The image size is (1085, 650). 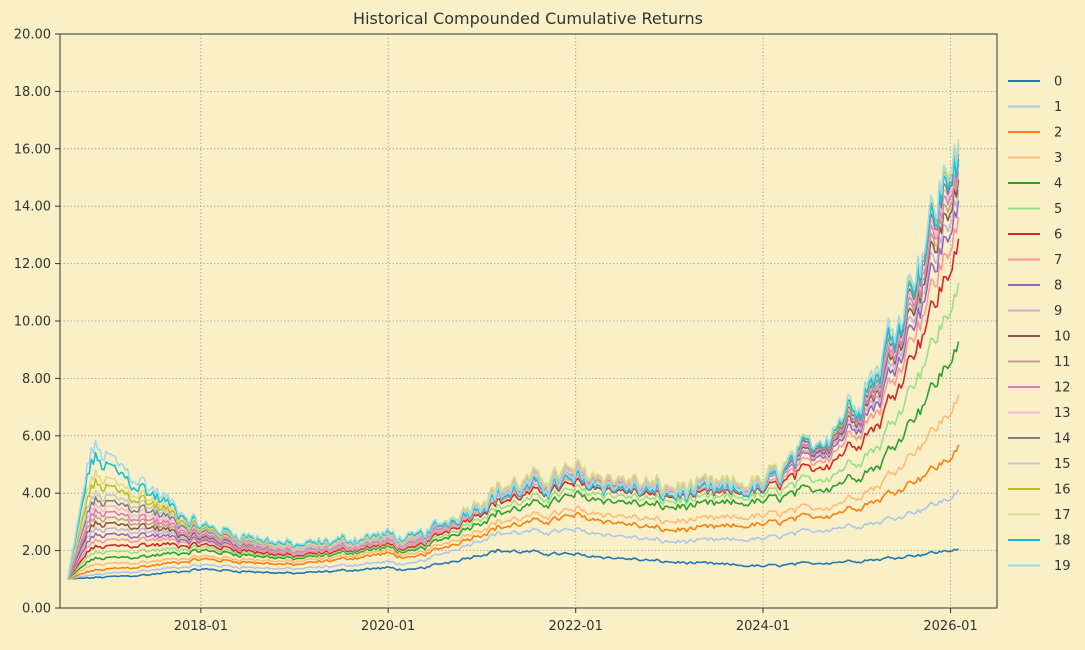 What do you see at coordinates (32, 264) in the screenshot?
I see `y-tick-label: 12.00` at bounding box center [32, 264].